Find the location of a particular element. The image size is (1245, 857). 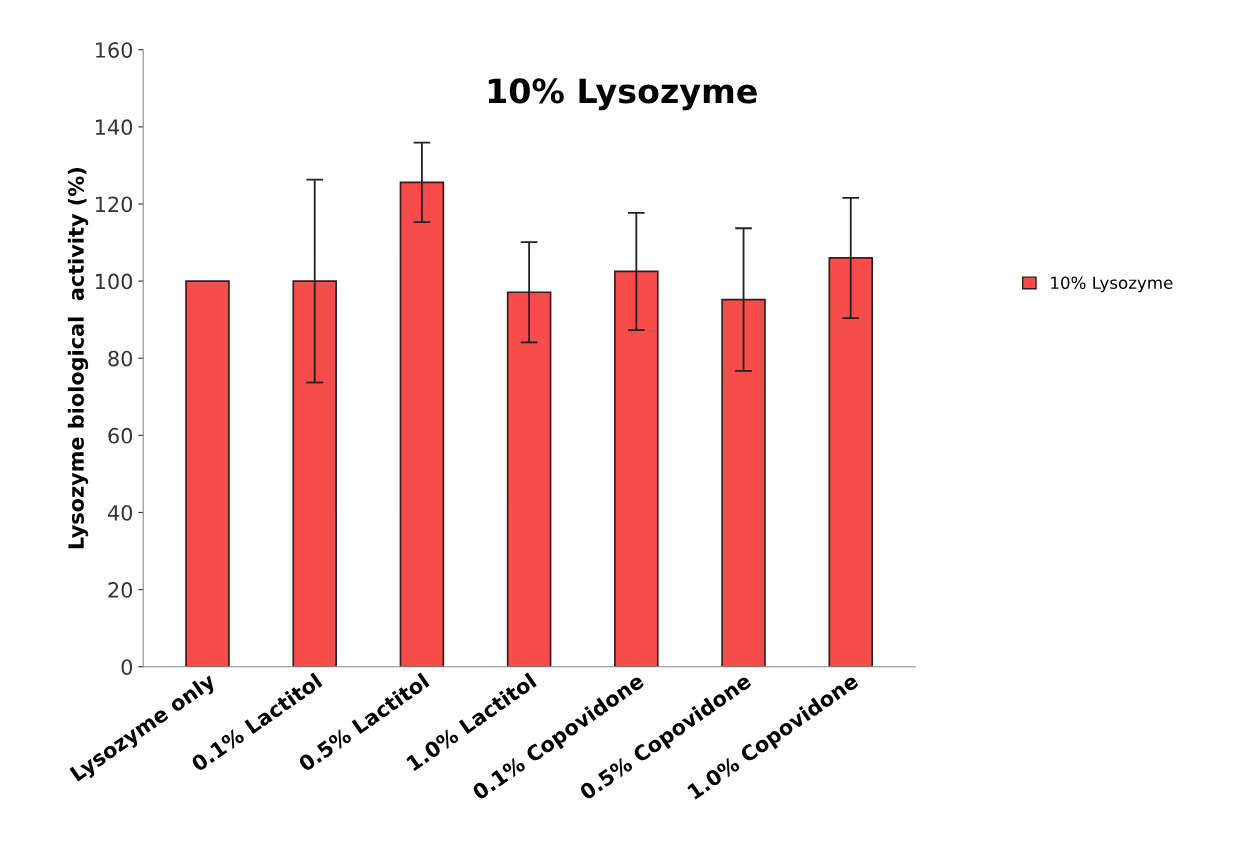

text: 10% Lysozyme is located at coordinates (622, 94).